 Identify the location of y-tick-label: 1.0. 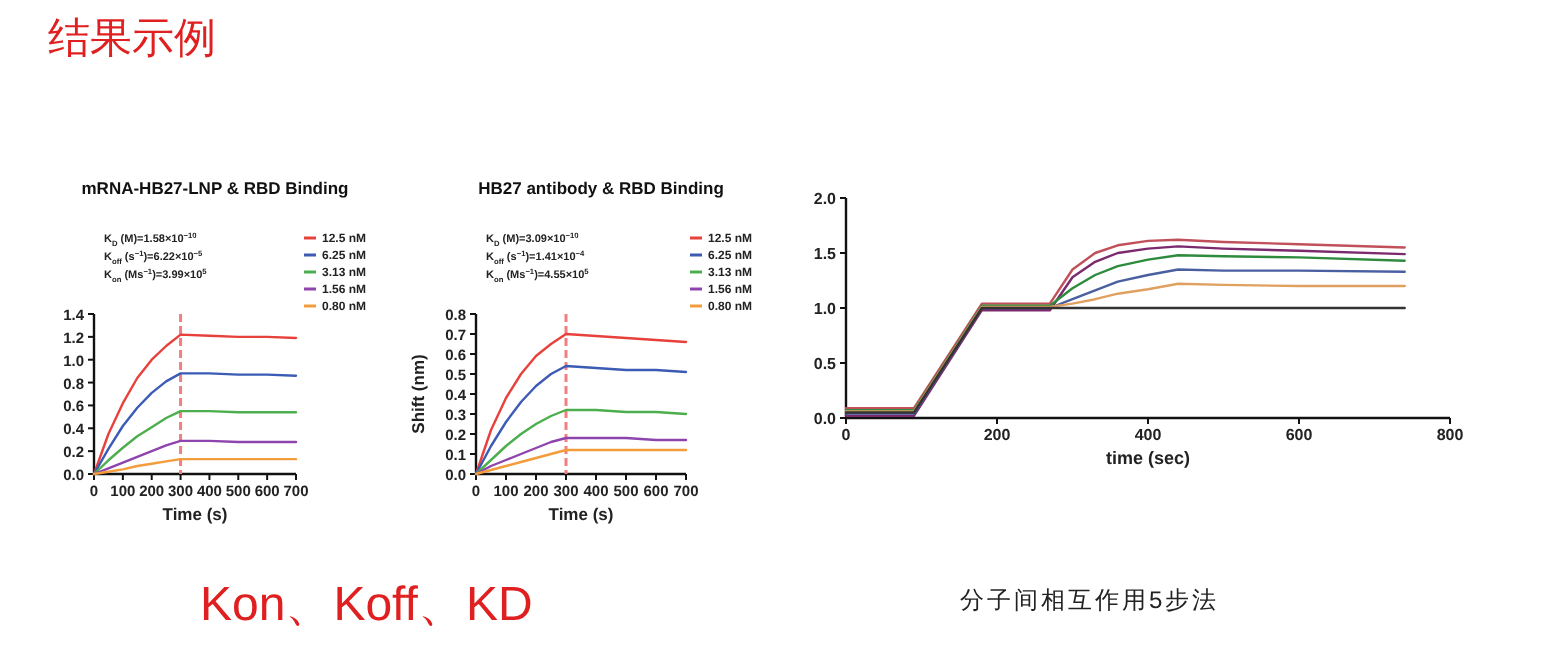
(825, 309).